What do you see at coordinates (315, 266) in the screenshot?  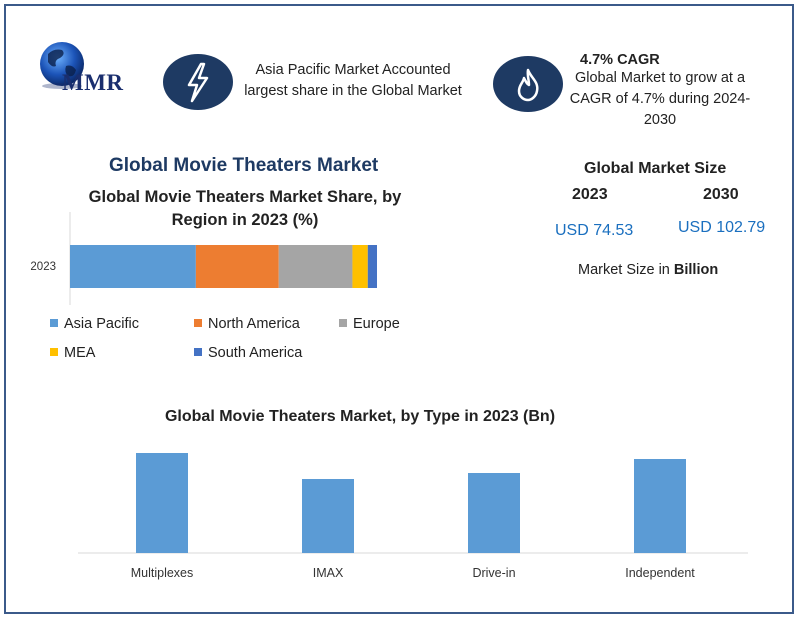 I see `region-bar-segment-europe` at bounding box center [315, 266].